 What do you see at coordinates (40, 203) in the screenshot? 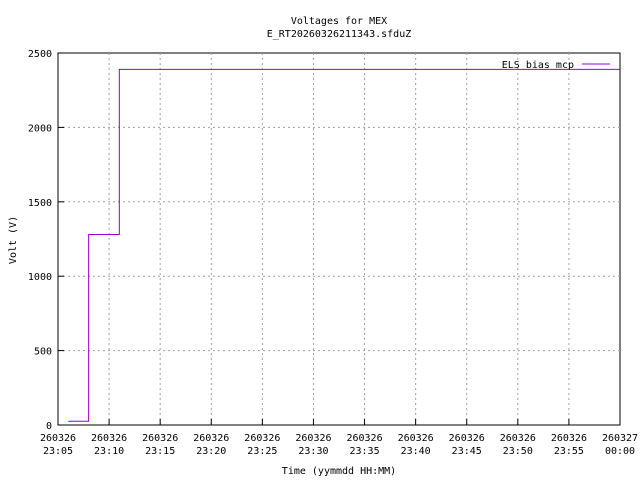
I see `y-tick-label: 1500` at bounding box center [40, 203].